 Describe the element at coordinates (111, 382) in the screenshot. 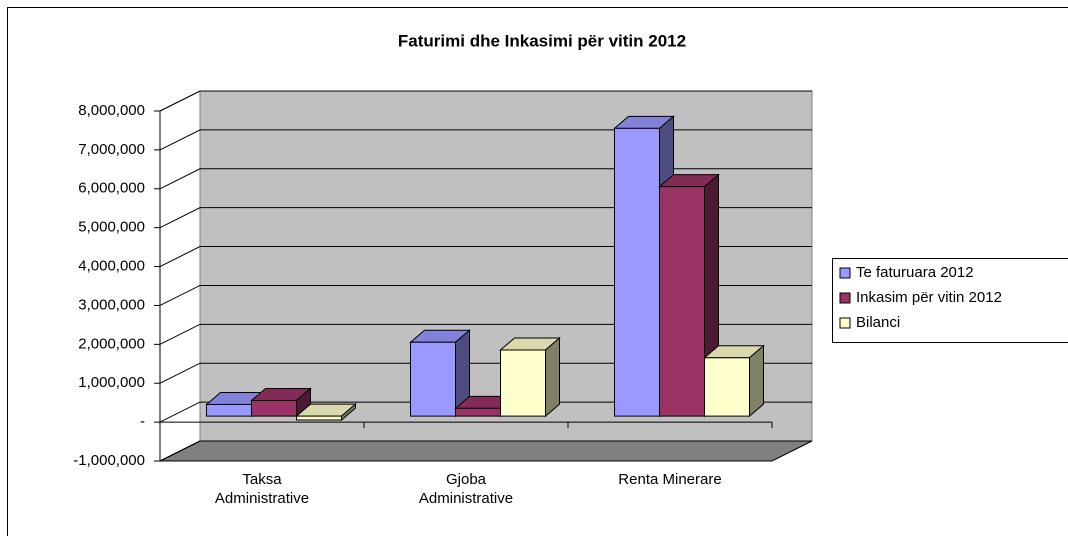

I see `y-tick-label: 1,000,000` at that location.